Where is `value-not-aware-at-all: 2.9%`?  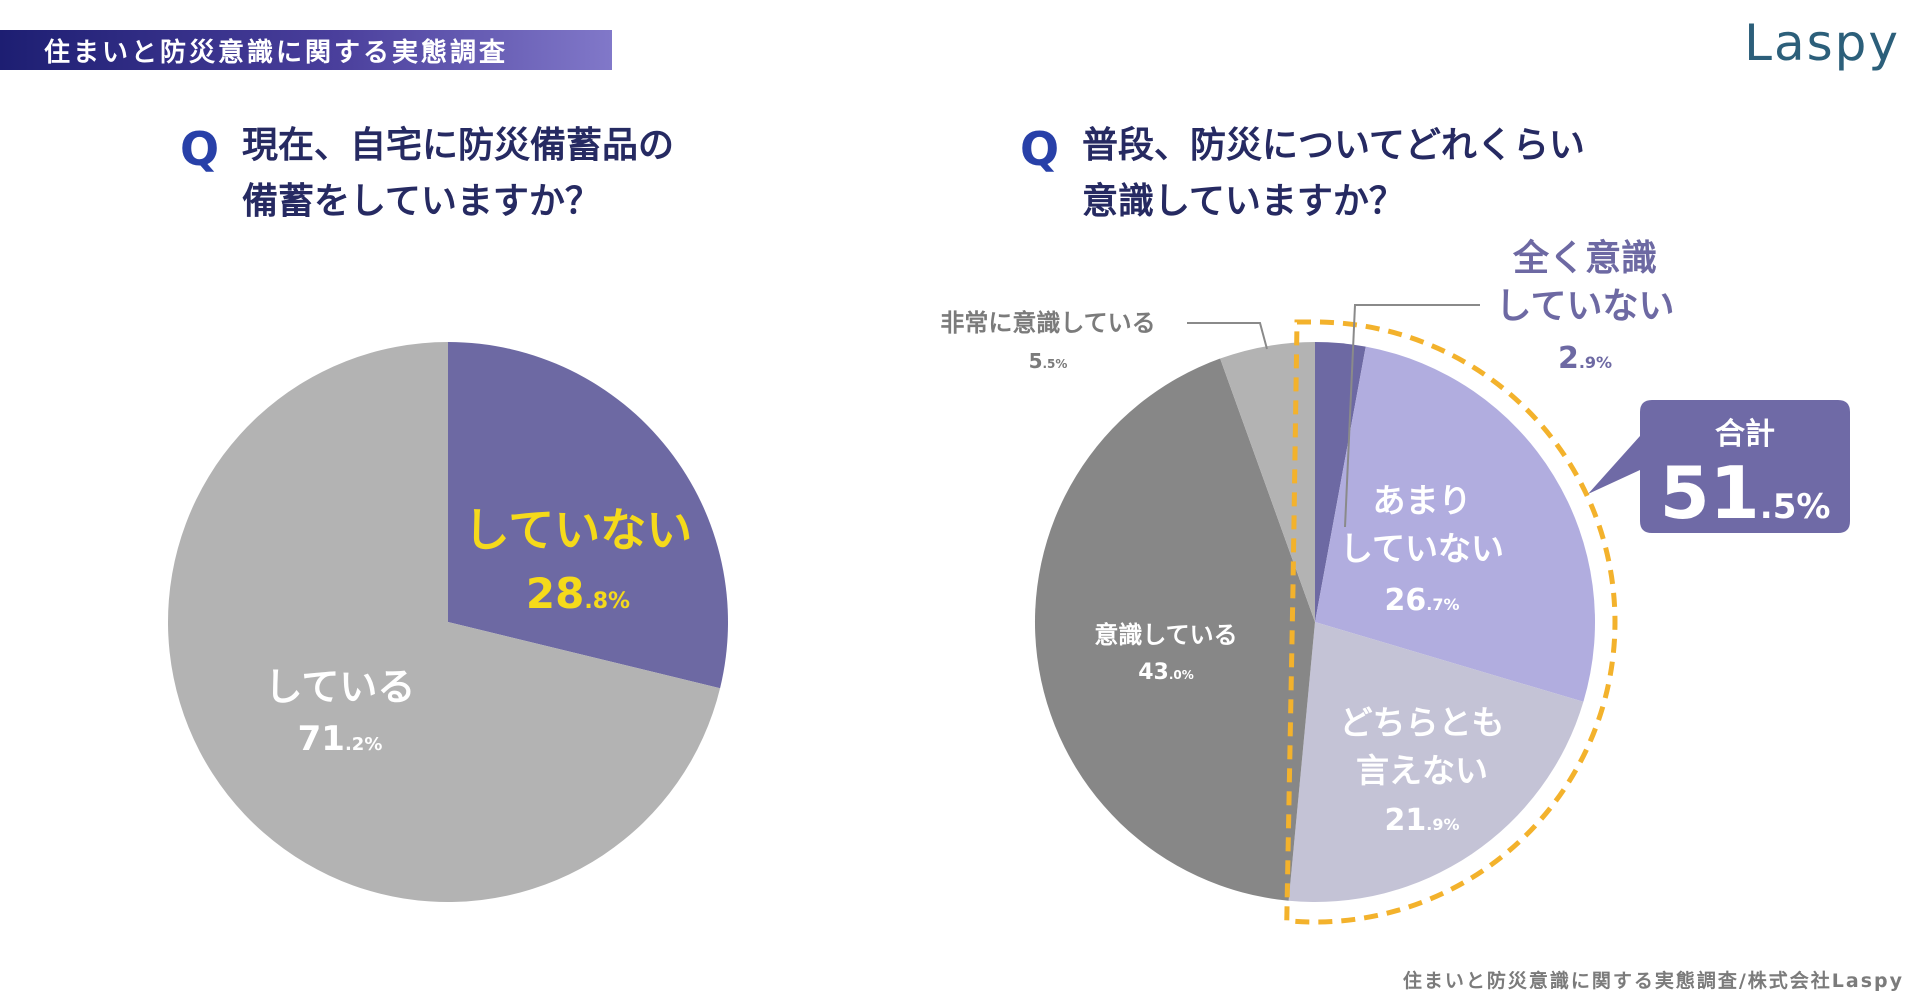
value-not-aware-at-all: 2.9% is located at coordinates (1585, 358).